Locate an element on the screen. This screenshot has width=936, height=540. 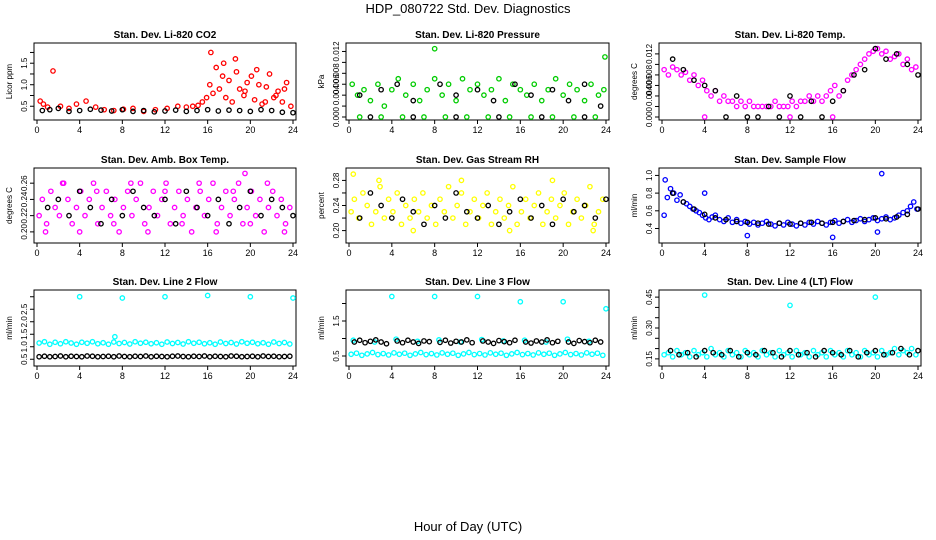
chart-title: Stan. Dev. Line 2 Flow is located at coordinates (165, 282).